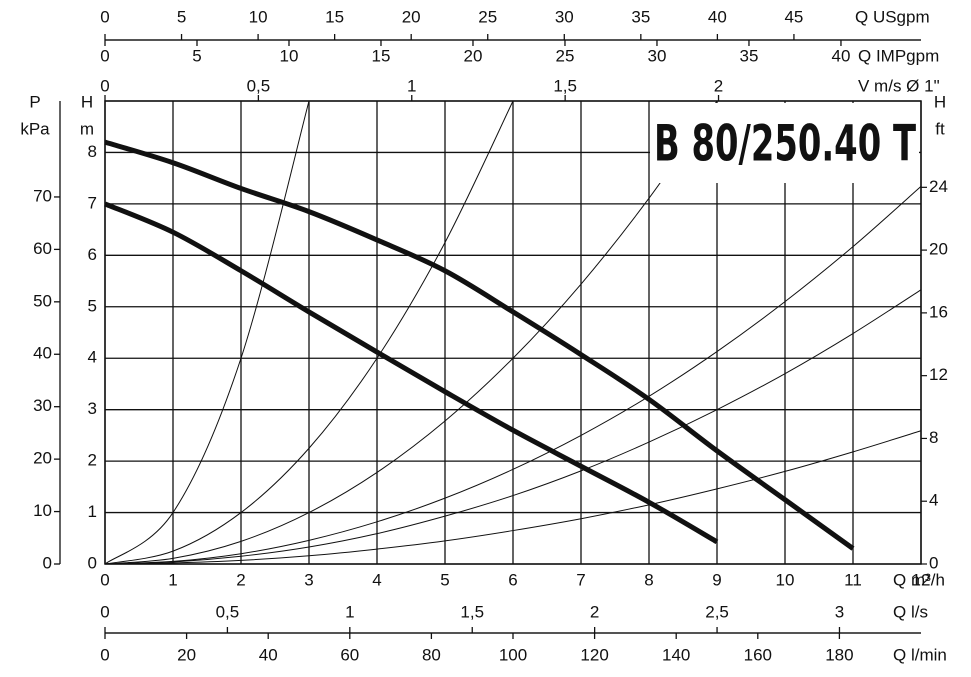 This screenshot has width=971, height=677. Describe the element at coordinates (898, 55) in the screenshot. I see `axis-label: Q IMPgpm` at that location.